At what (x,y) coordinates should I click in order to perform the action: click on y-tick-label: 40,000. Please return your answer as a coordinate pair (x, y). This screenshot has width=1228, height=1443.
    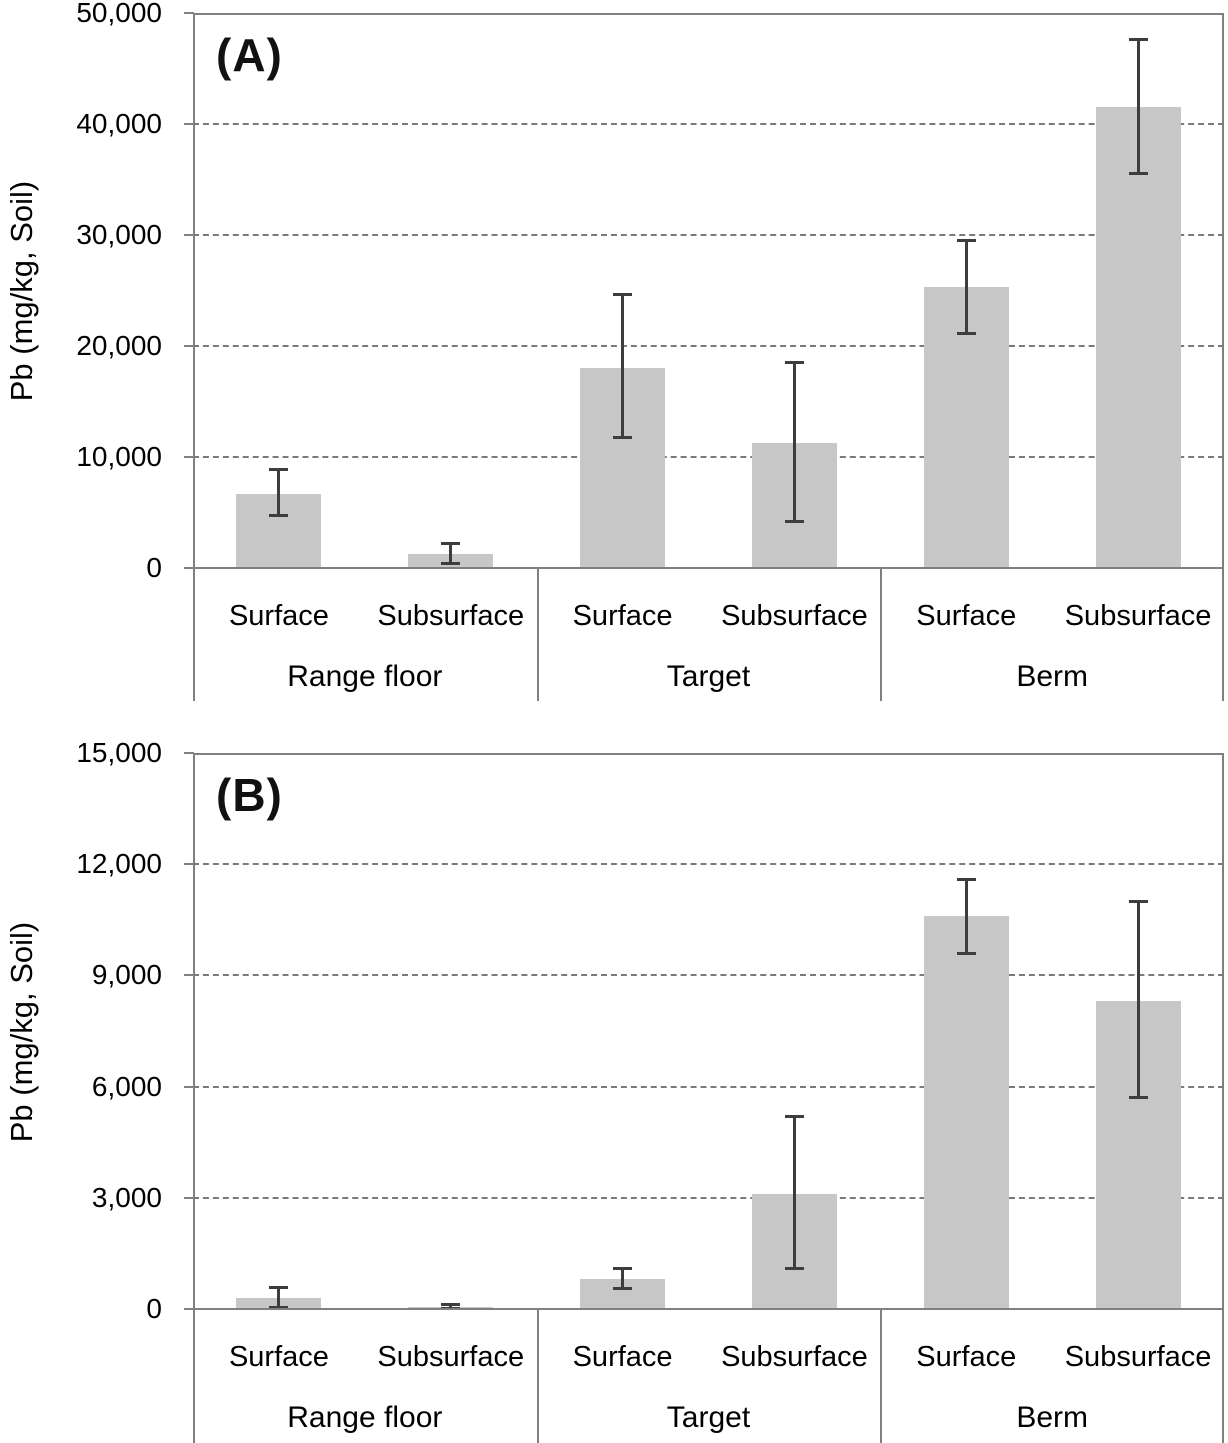
    Looking at the image, I should click on (119, 123).